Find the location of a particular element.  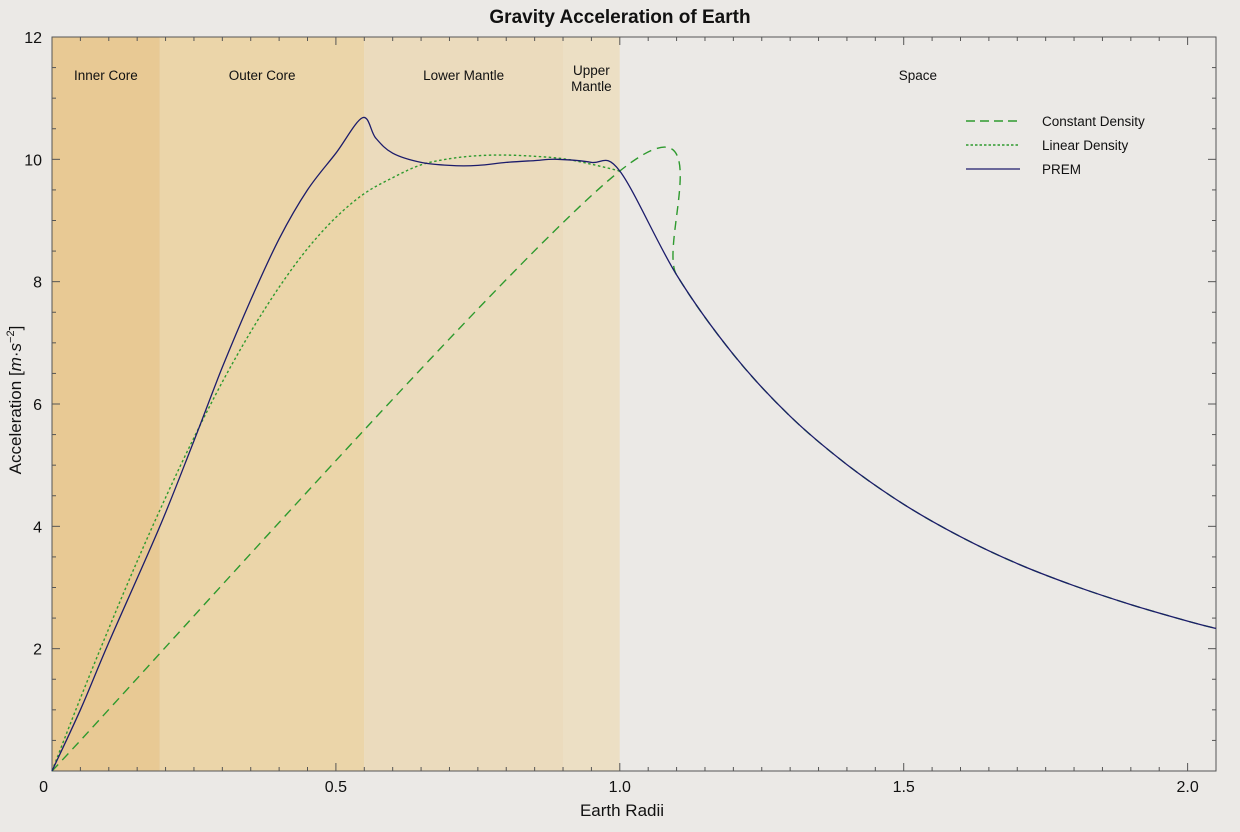

y-tick-label: 10 is located at coordinates (33, 160).